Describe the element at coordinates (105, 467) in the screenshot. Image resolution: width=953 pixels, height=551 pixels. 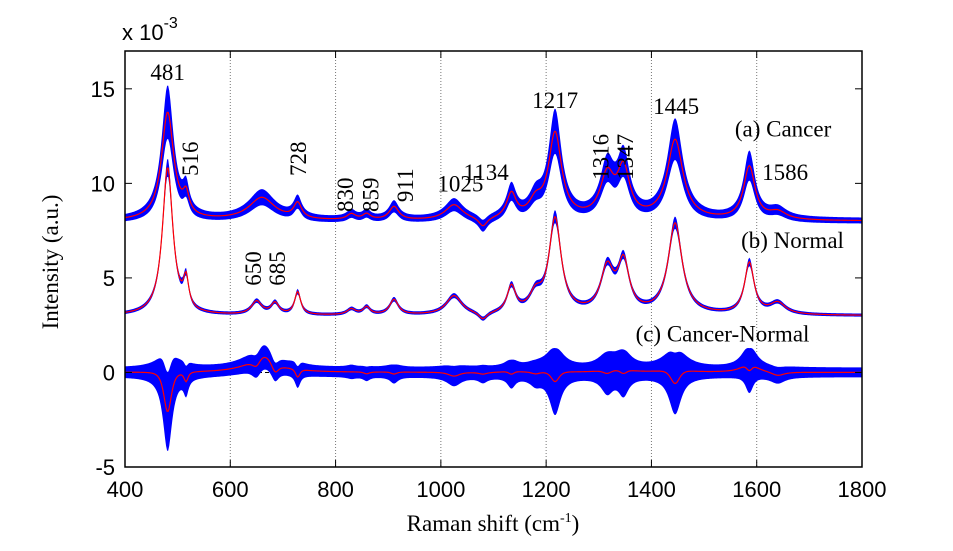
I see `y-tick-label: -5` at that location.